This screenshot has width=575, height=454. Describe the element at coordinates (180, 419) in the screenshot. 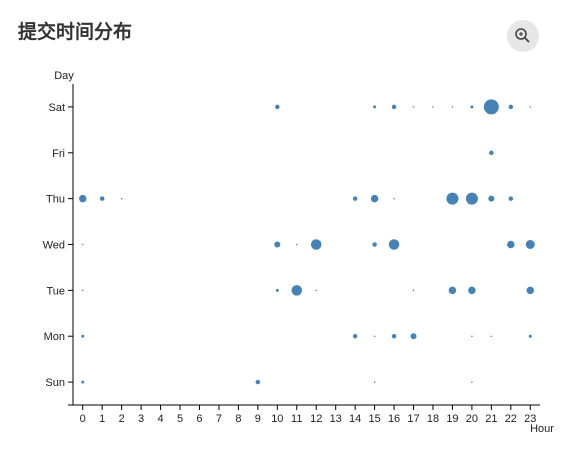

I see `x-tick-label: 5` at that location.